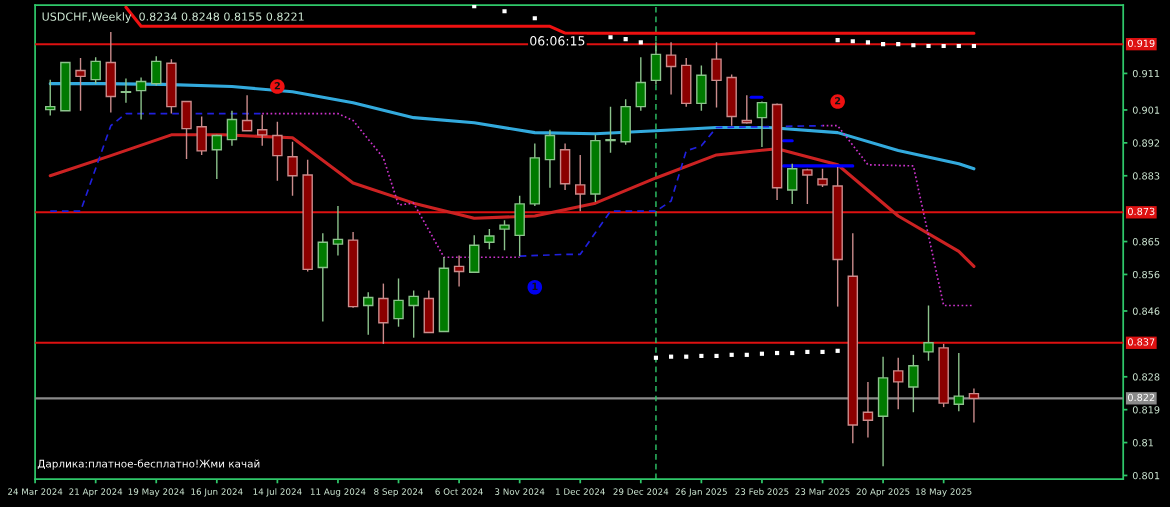  What do you see at coordinates (1146, 377) in the screenshot?
I see `y-tick-label: 0.828` at bounding box center [1146, 377].